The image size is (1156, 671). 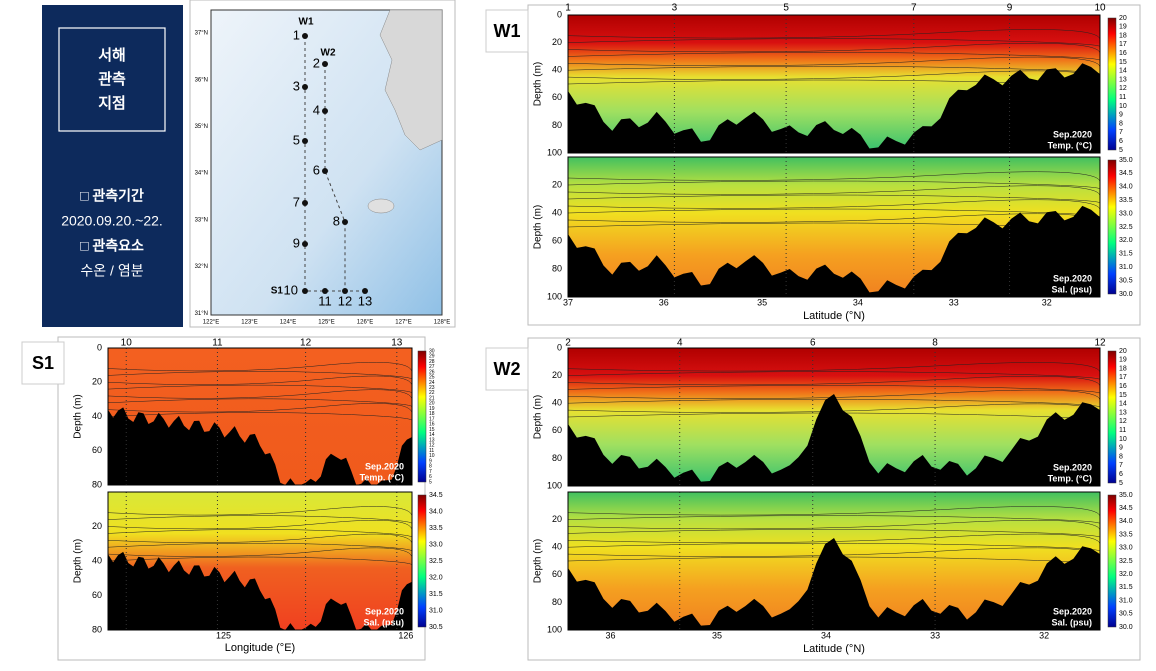 What do you see at coordinates (296, 34) in the screenshot?
I see `station-label: 1` at bounding box center [296, 34].